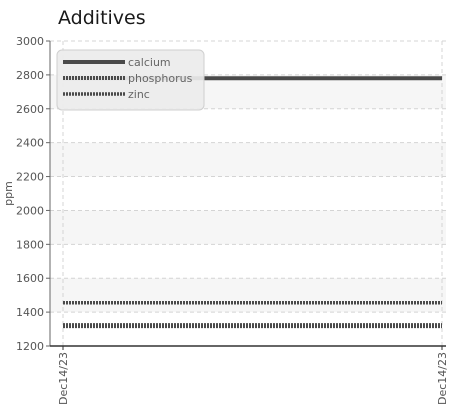  What do you see at coordinates (30, 177) in the screenshot?
I see `y-tick-label: 2200` at bounding box center [30, 177].